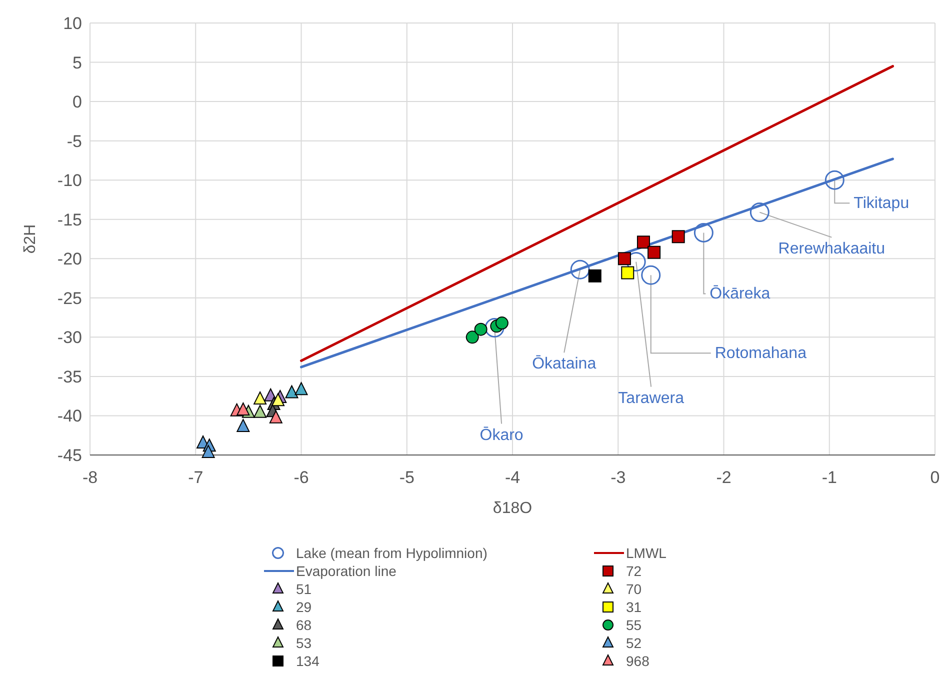 This screenshot has height=681, width=951. I want to click on legend-label: 68, so click(304, 625).